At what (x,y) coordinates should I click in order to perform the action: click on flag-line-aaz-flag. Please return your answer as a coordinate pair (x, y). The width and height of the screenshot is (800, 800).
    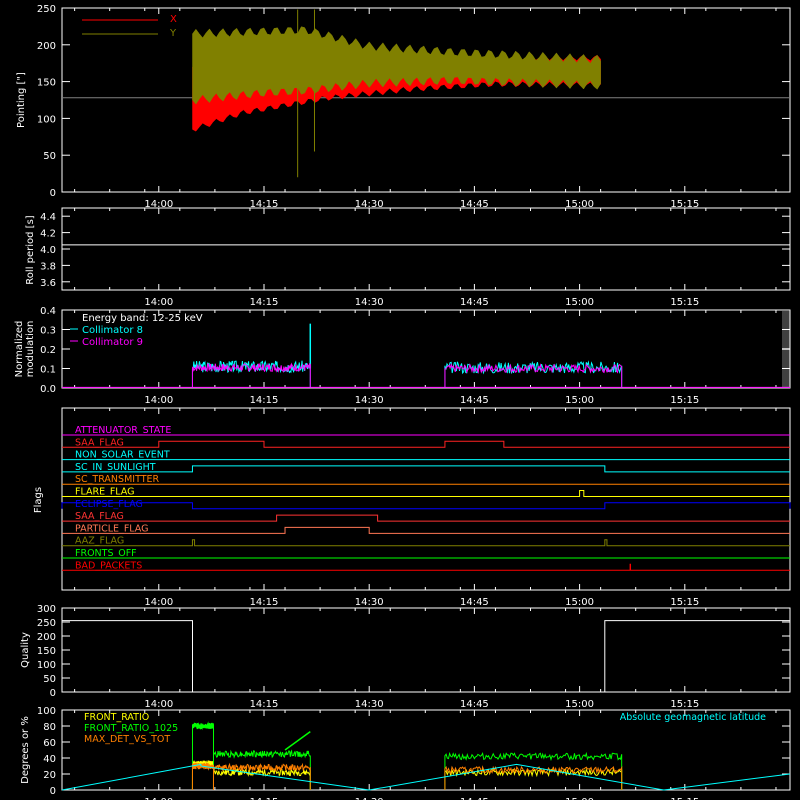
    Looking at the image, I should click on (426, 543).